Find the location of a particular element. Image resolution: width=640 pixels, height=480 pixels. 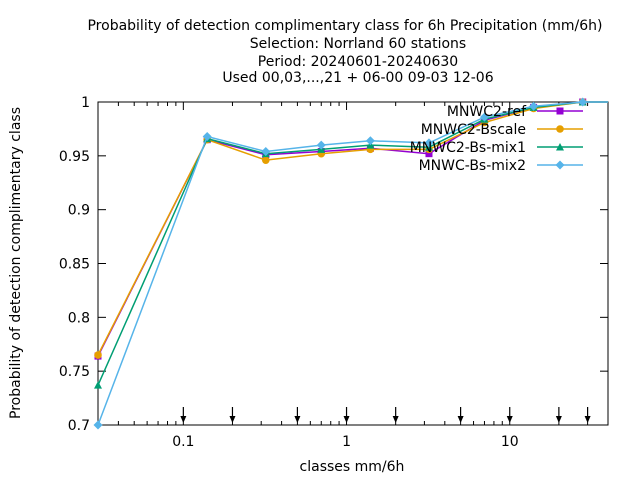

legend-label: MNWC2-Bs-mix1 is located at coordinates (468, 148).